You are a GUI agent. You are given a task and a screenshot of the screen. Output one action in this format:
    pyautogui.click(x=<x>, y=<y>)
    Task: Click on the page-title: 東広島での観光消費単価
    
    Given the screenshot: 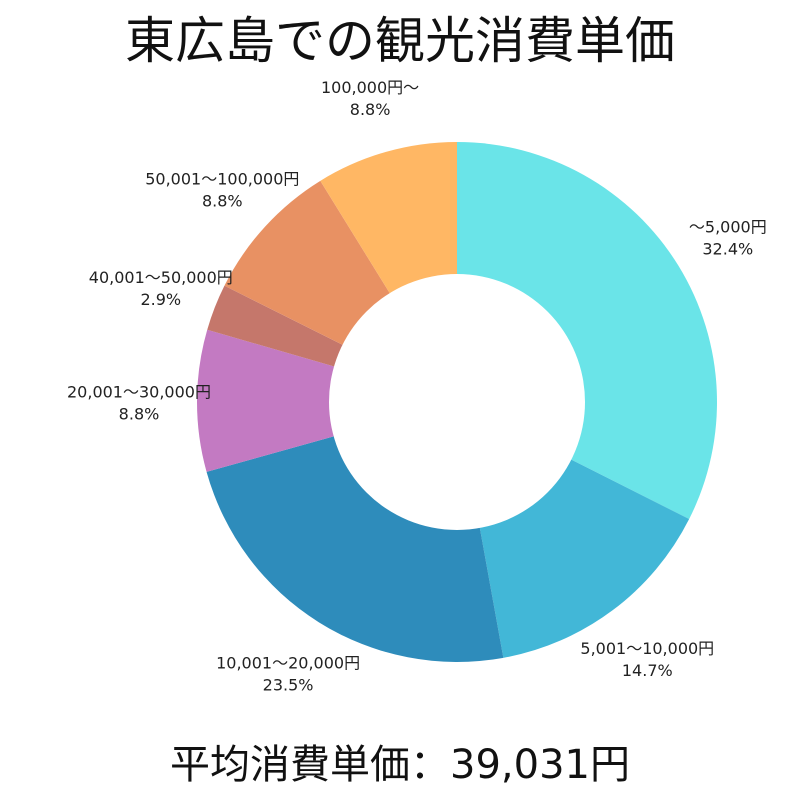 What is the action you would take?
    pyautogui.click(x=400, y=41)
    